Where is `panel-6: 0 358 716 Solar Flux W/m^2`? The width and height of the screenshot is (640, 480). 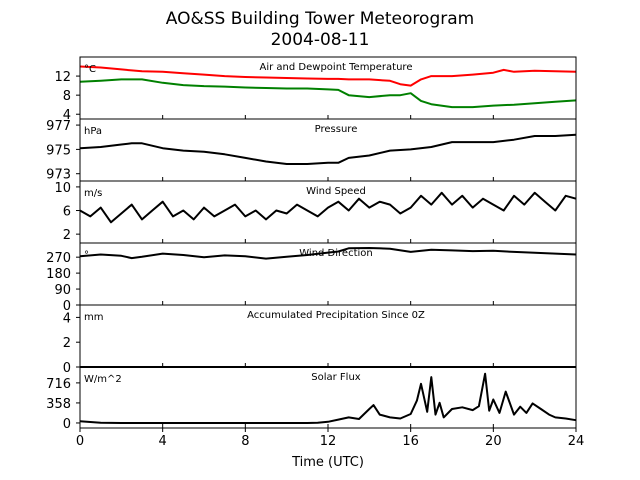
panel-6: 0 358 716 Solar Flux W/m^2 is located at coordinates (311, 399).